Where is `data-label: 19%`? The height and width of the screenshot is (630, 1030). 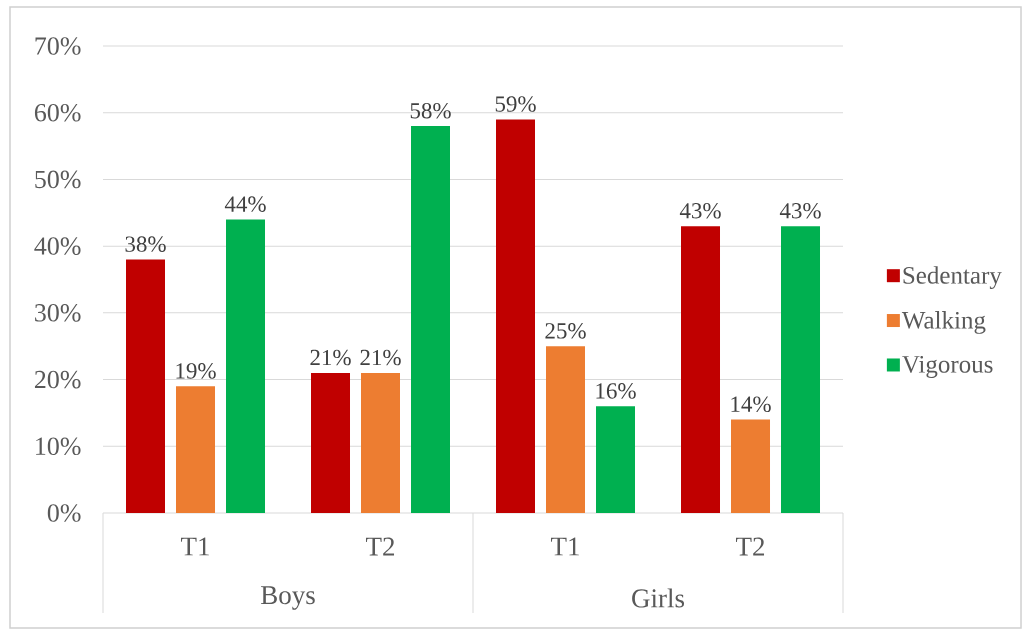 data-label: 19% is located at coordinates (196, 371).